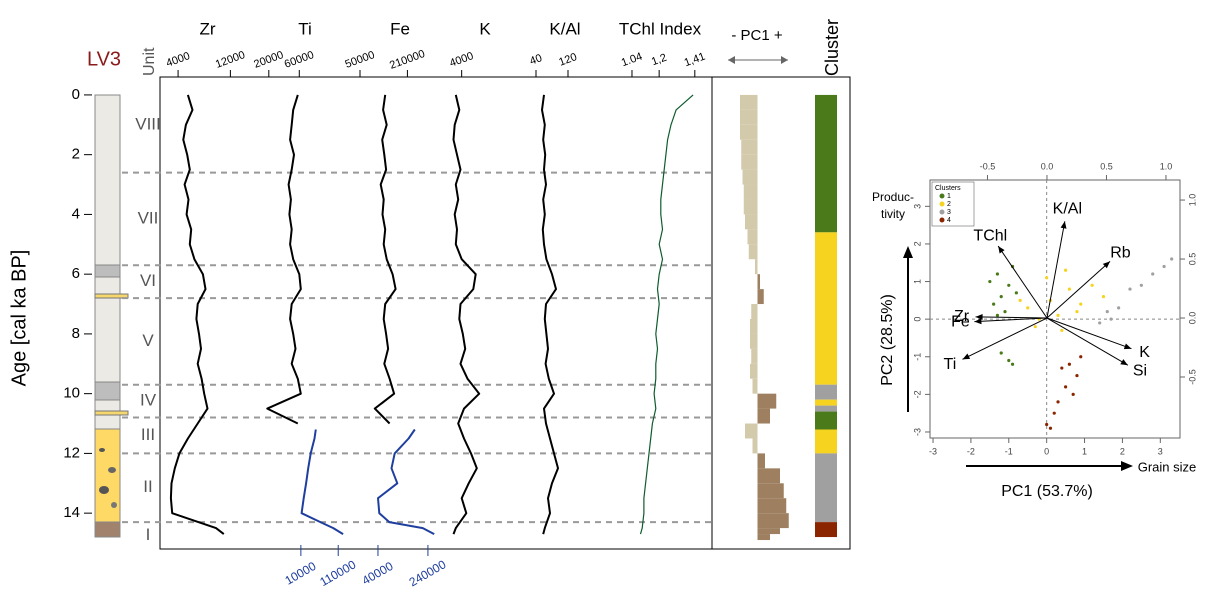 The height and width of the screenshot is (596, 1210). What do you see at coordinates (76, 333) in the screenshot?
I see `y-tick-label: 8` at bounding box center [76, 333].